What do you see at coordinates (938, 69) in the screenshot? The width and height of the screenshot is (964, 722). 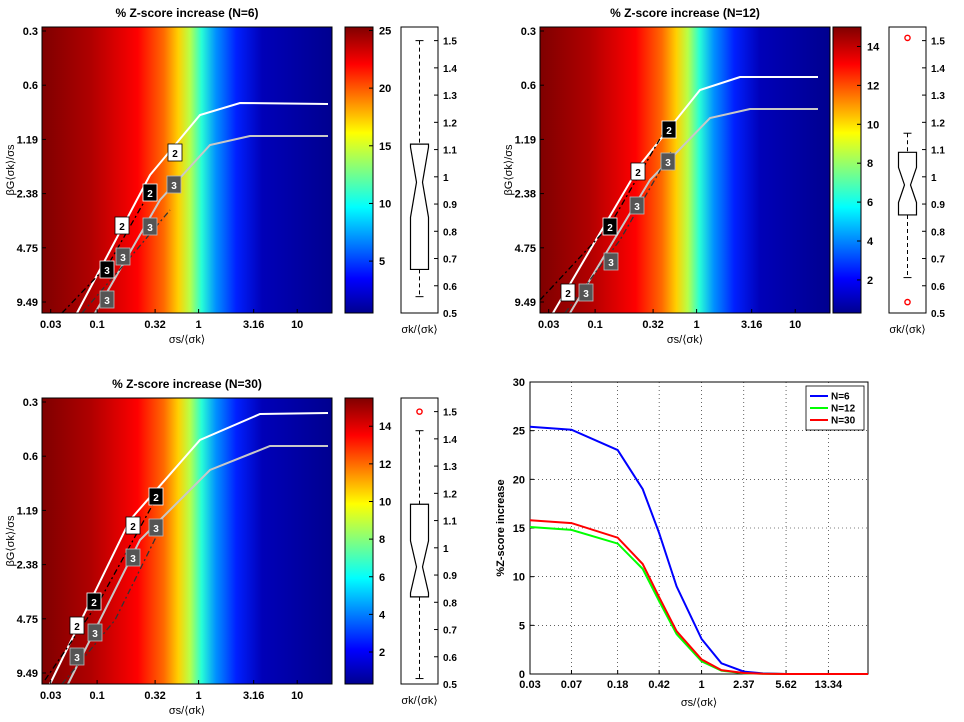 I see `boxplot-tick-label: 1.4` at bounding box center [938, 69].